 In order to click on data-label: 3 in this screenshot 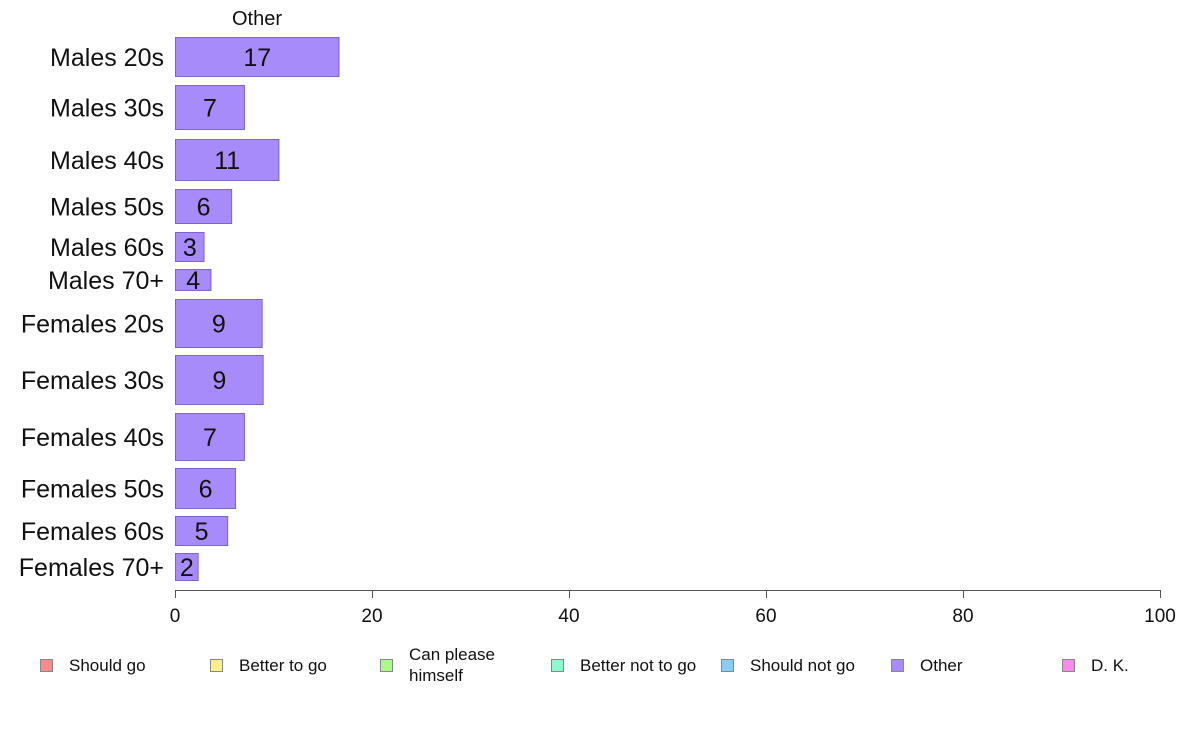, I will do `click(190, 248)`.